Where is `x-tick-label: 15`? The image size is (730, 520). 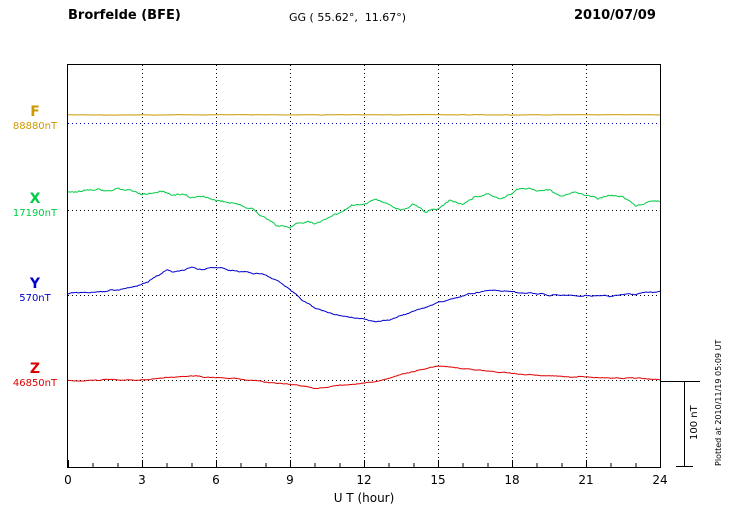
x-tick-label: 15 is located at coordinates (438, 480).